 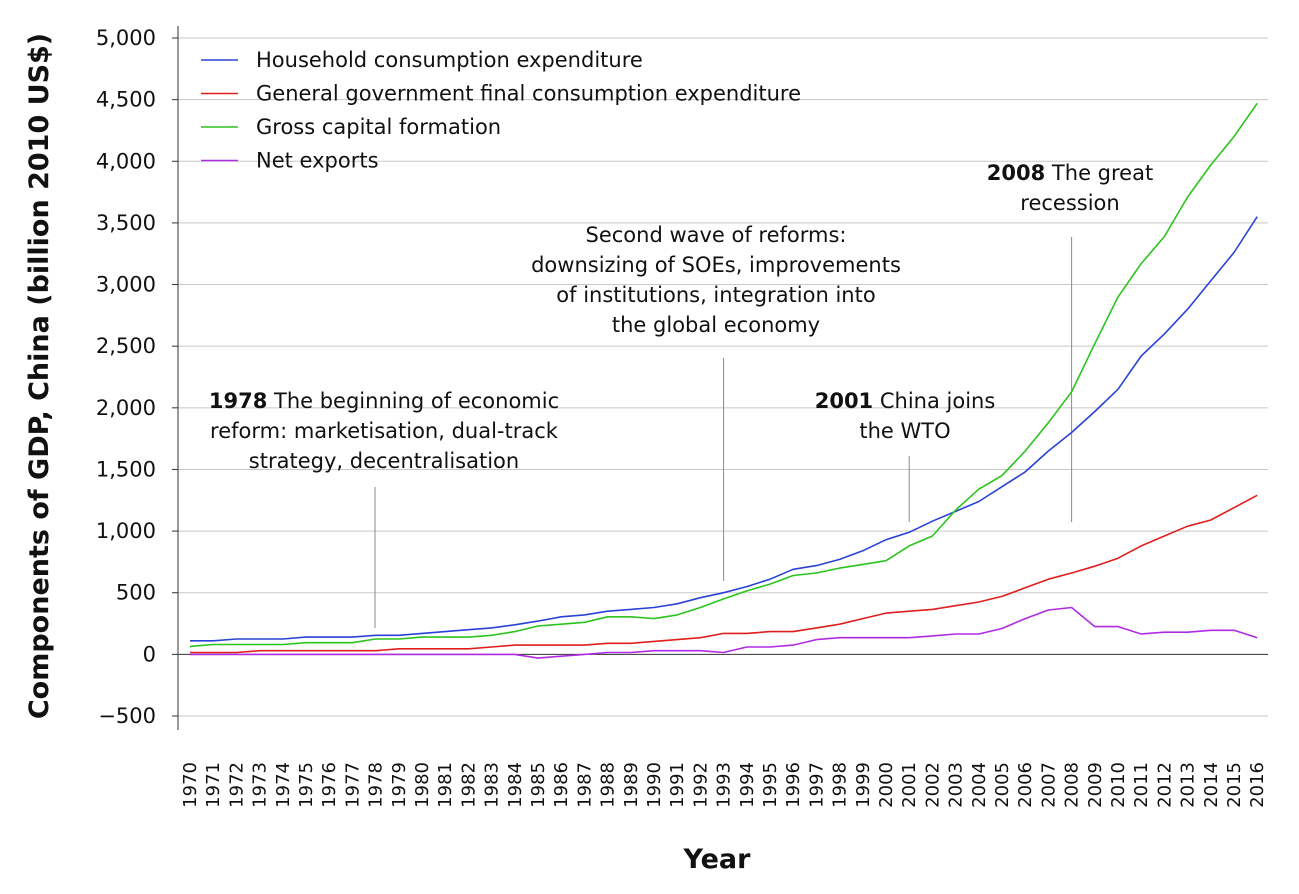 I want to click on y-tick-label: −500, so click(x=127, y=716).